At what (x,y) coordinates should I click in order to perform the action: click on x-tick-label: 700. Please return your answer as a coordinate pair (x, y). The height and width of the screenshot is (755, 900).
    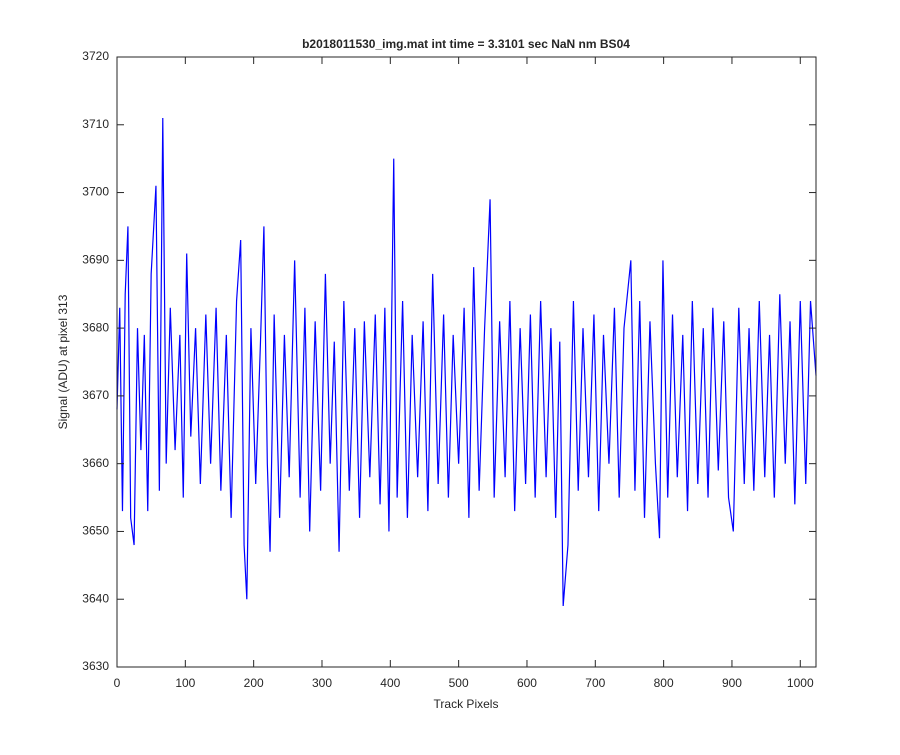
    Looking at the image, I should click on (595, 683).